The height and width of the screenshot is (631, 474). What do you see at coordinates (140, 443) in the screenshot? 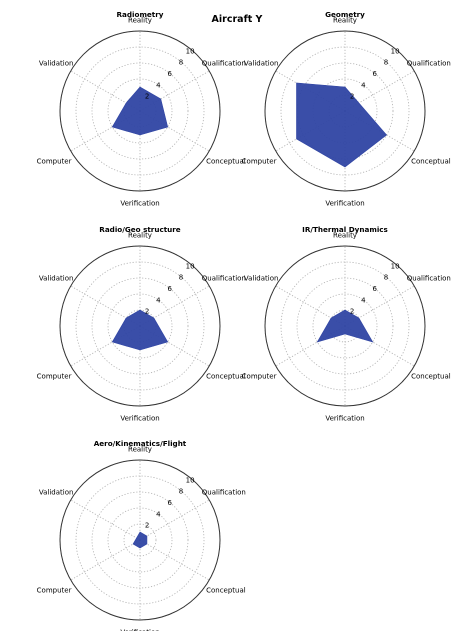
I see `panel-title: Aero/Kinematics/Flight` at bounding box center [140, 443].